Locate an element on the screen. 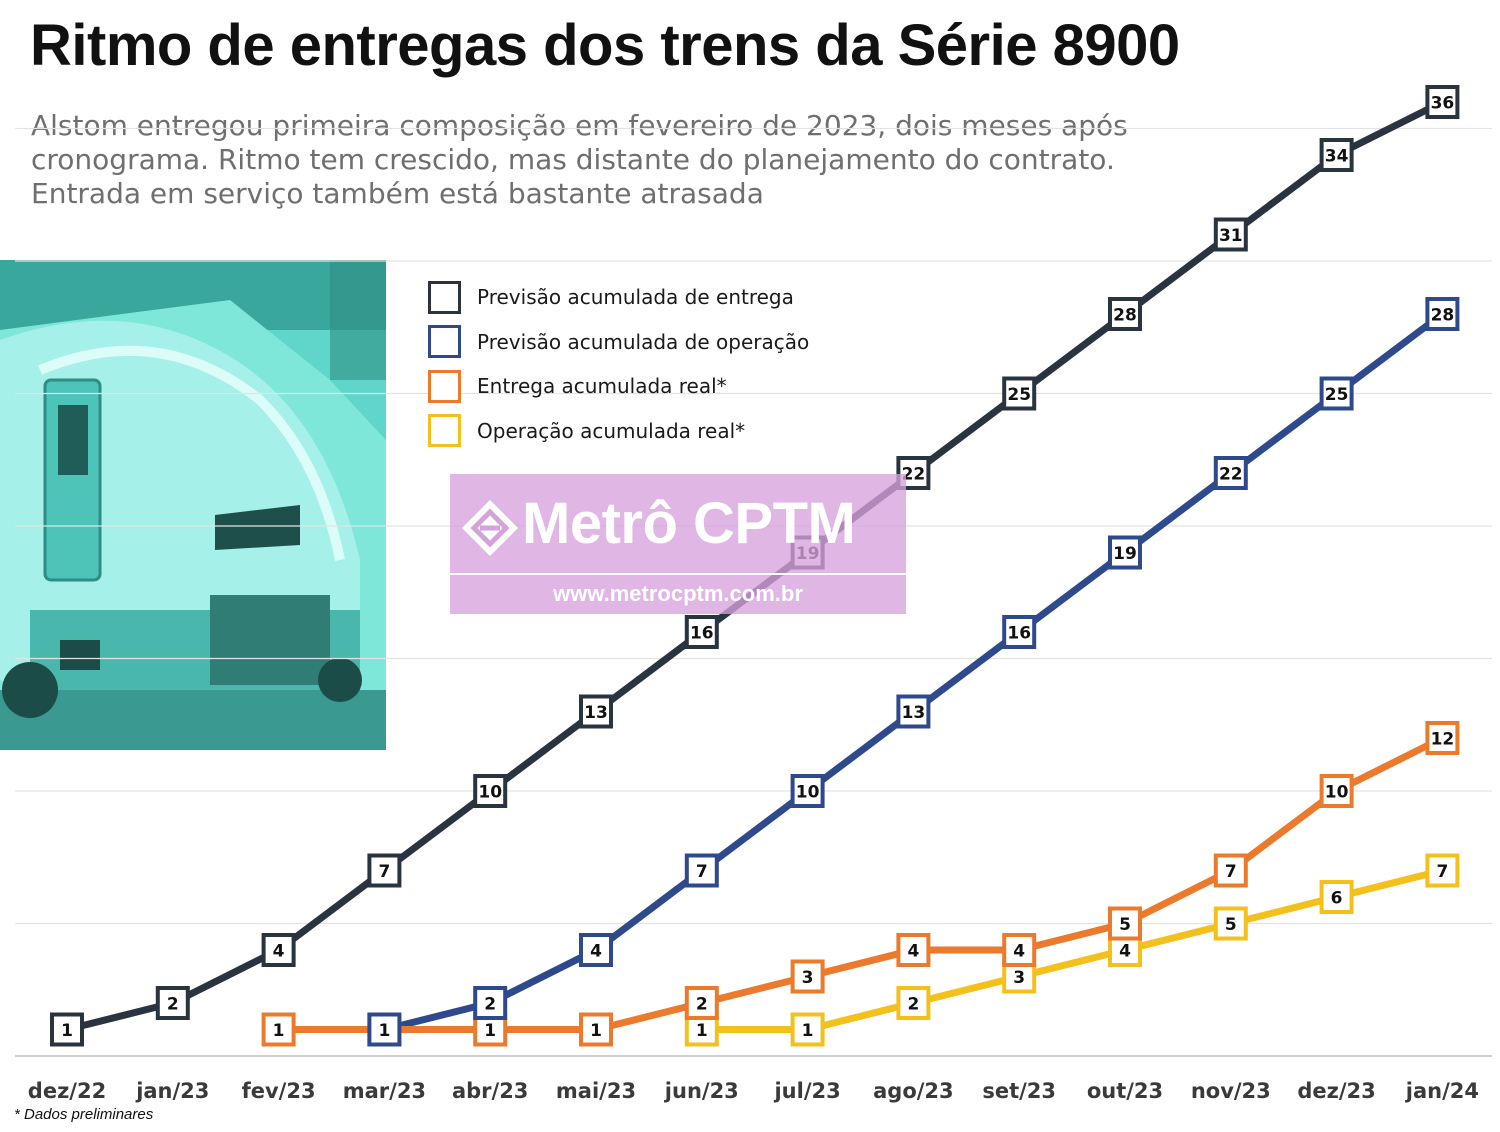 This screenshot has height=1132, width=1500. data-point: 22 is located at coordinates (1230, 473).